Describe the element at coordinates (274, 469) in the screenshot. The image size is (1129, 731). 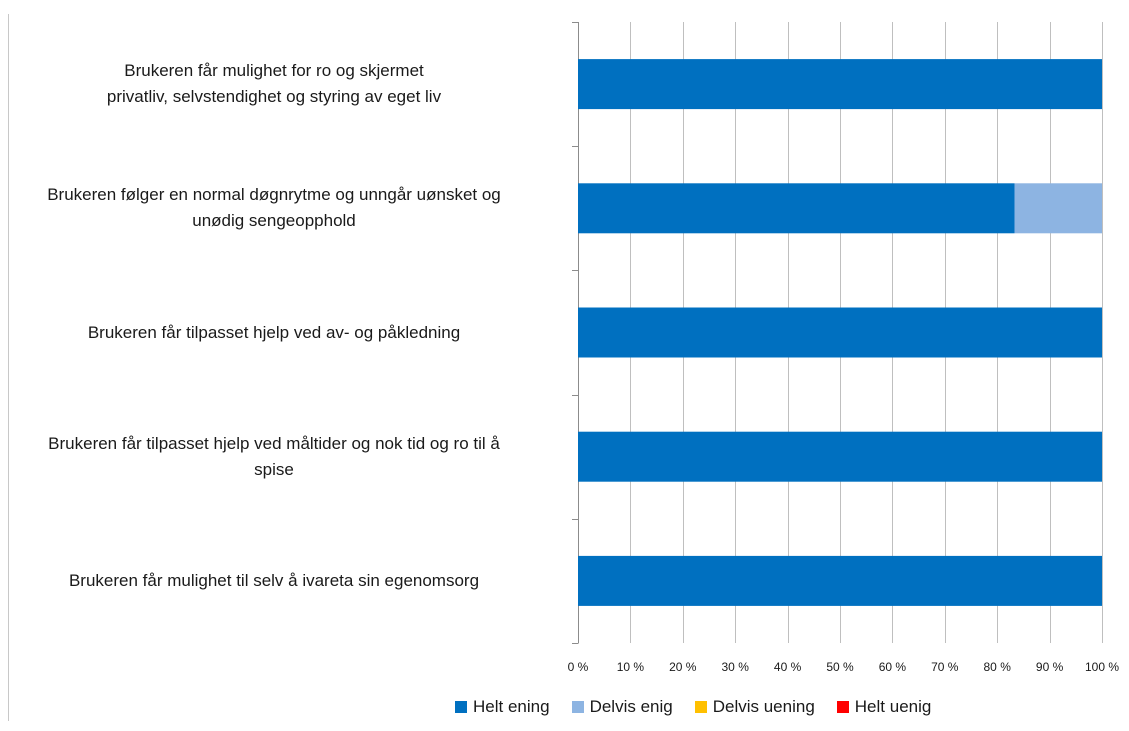
I see `category-label-line: spise` at that location.